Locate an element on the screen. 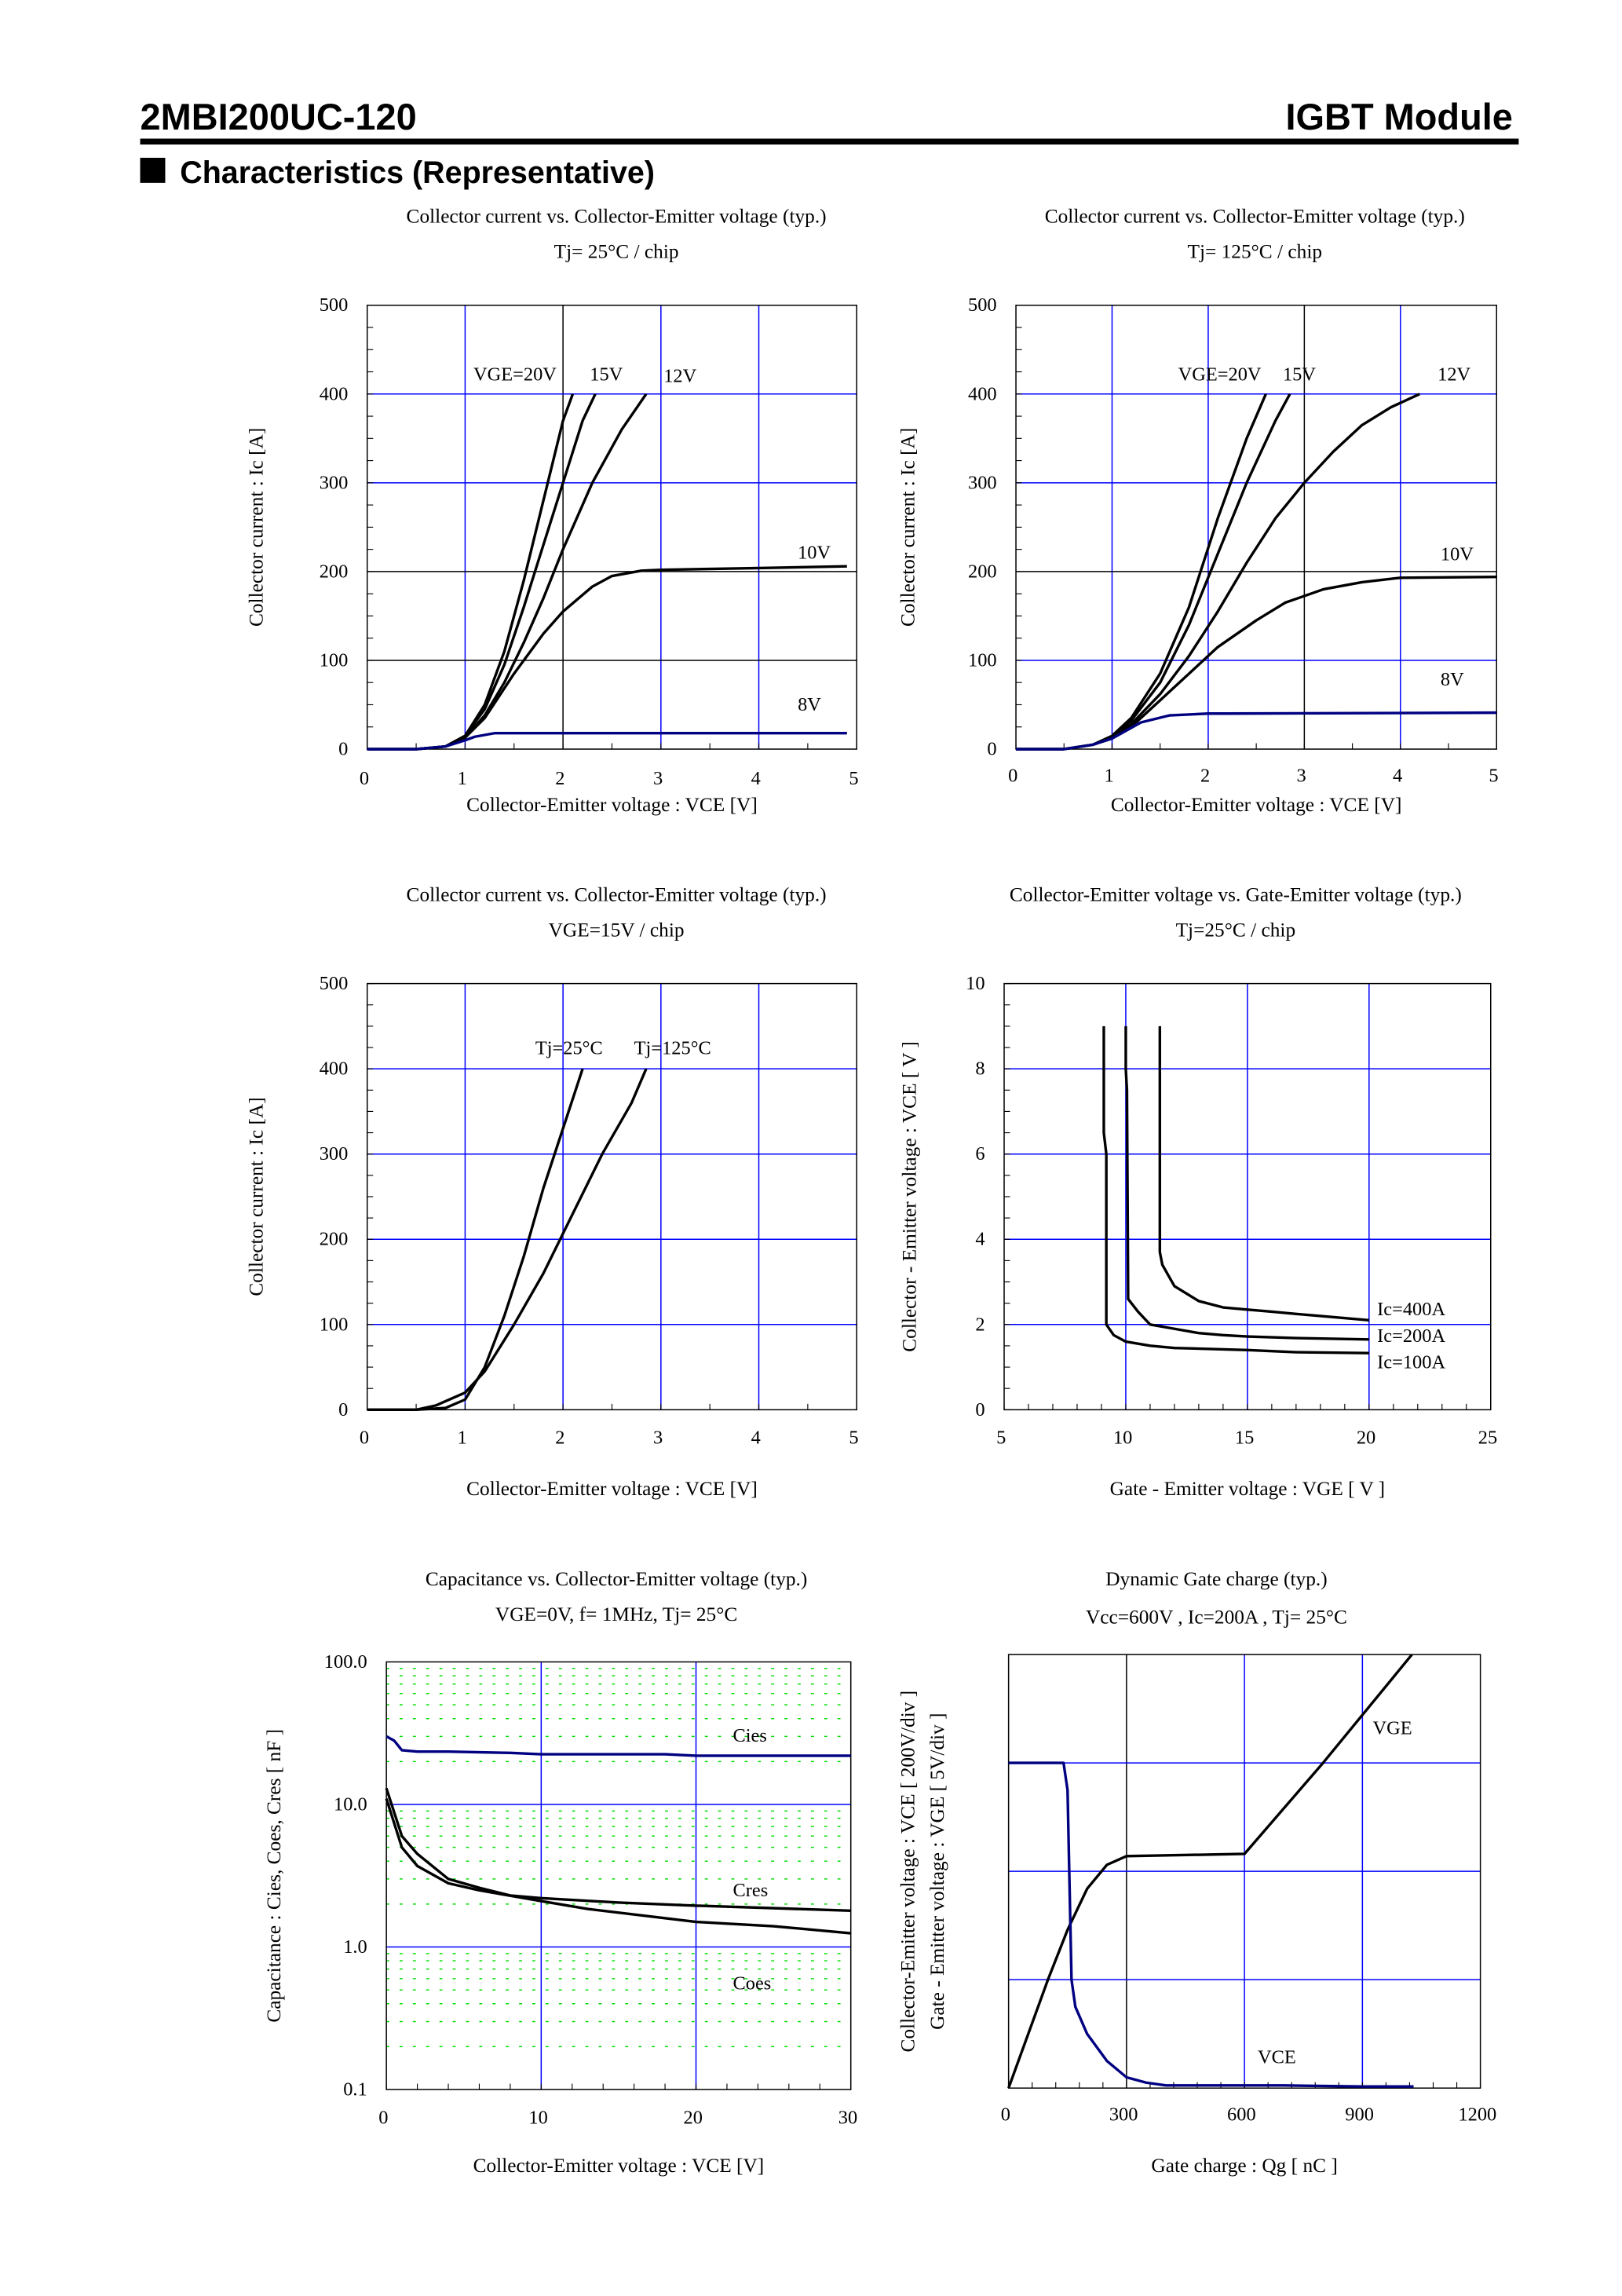 This screenshot has height=2296, width=1622. y-axis-label: Collector - Emitter voltage : VCE [ V ] is located at coordinates (909, 1197).